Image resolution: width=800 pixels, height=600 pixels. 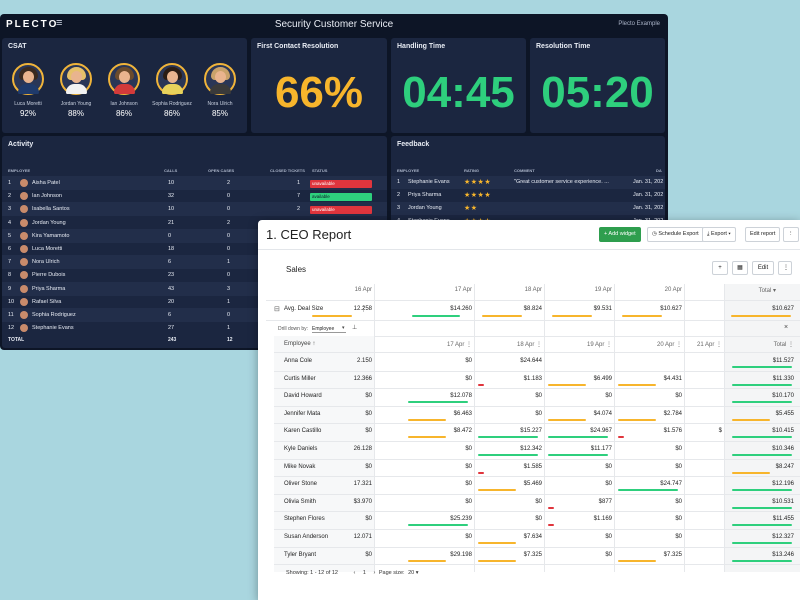 I want to click on total-open: 12, so click(x=230, y=340).